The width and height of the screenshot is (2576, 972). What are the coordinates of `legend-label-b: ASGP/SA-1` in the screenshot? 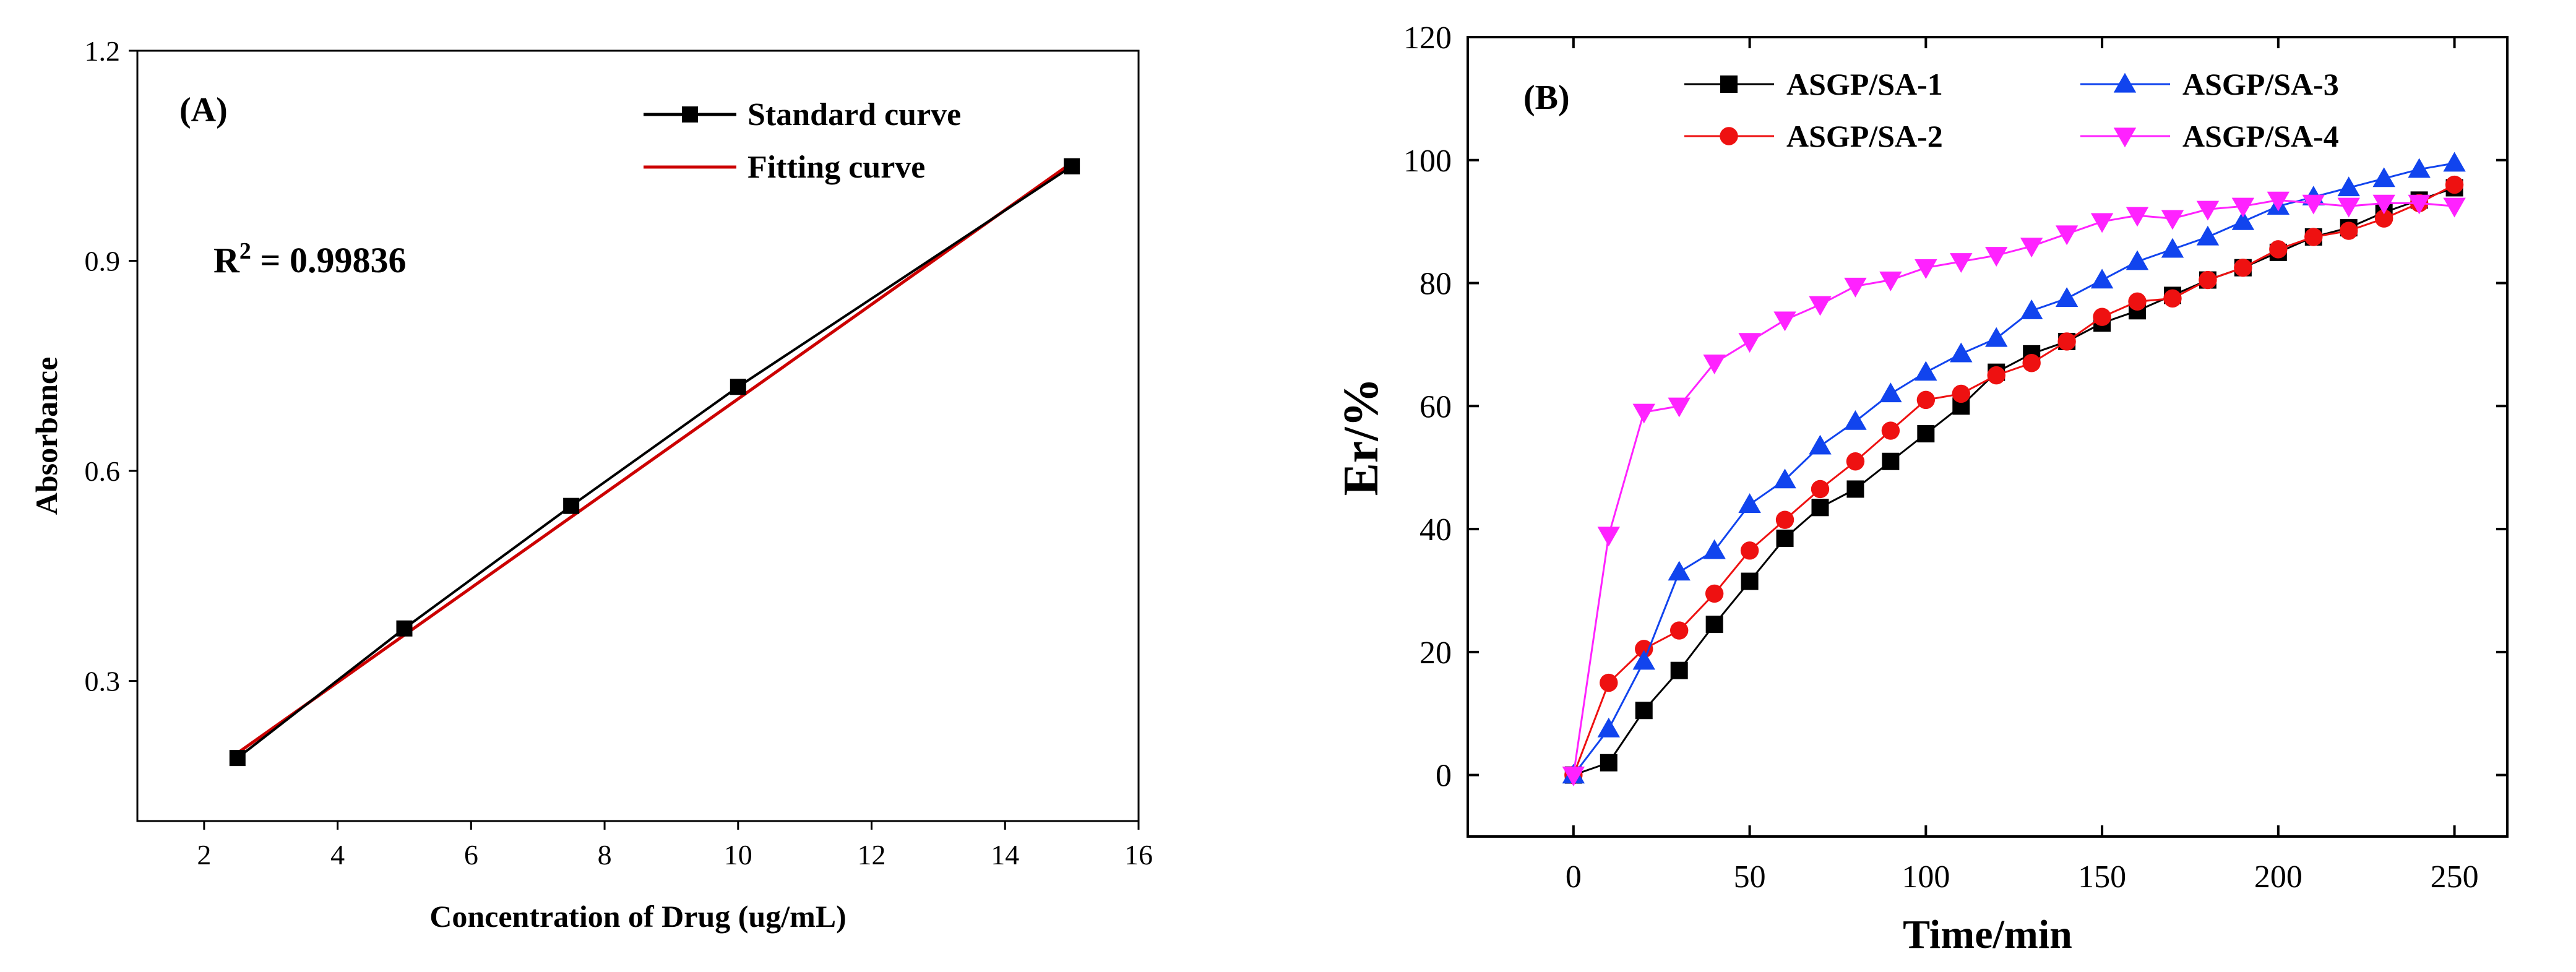 It's located at (1864, 84).